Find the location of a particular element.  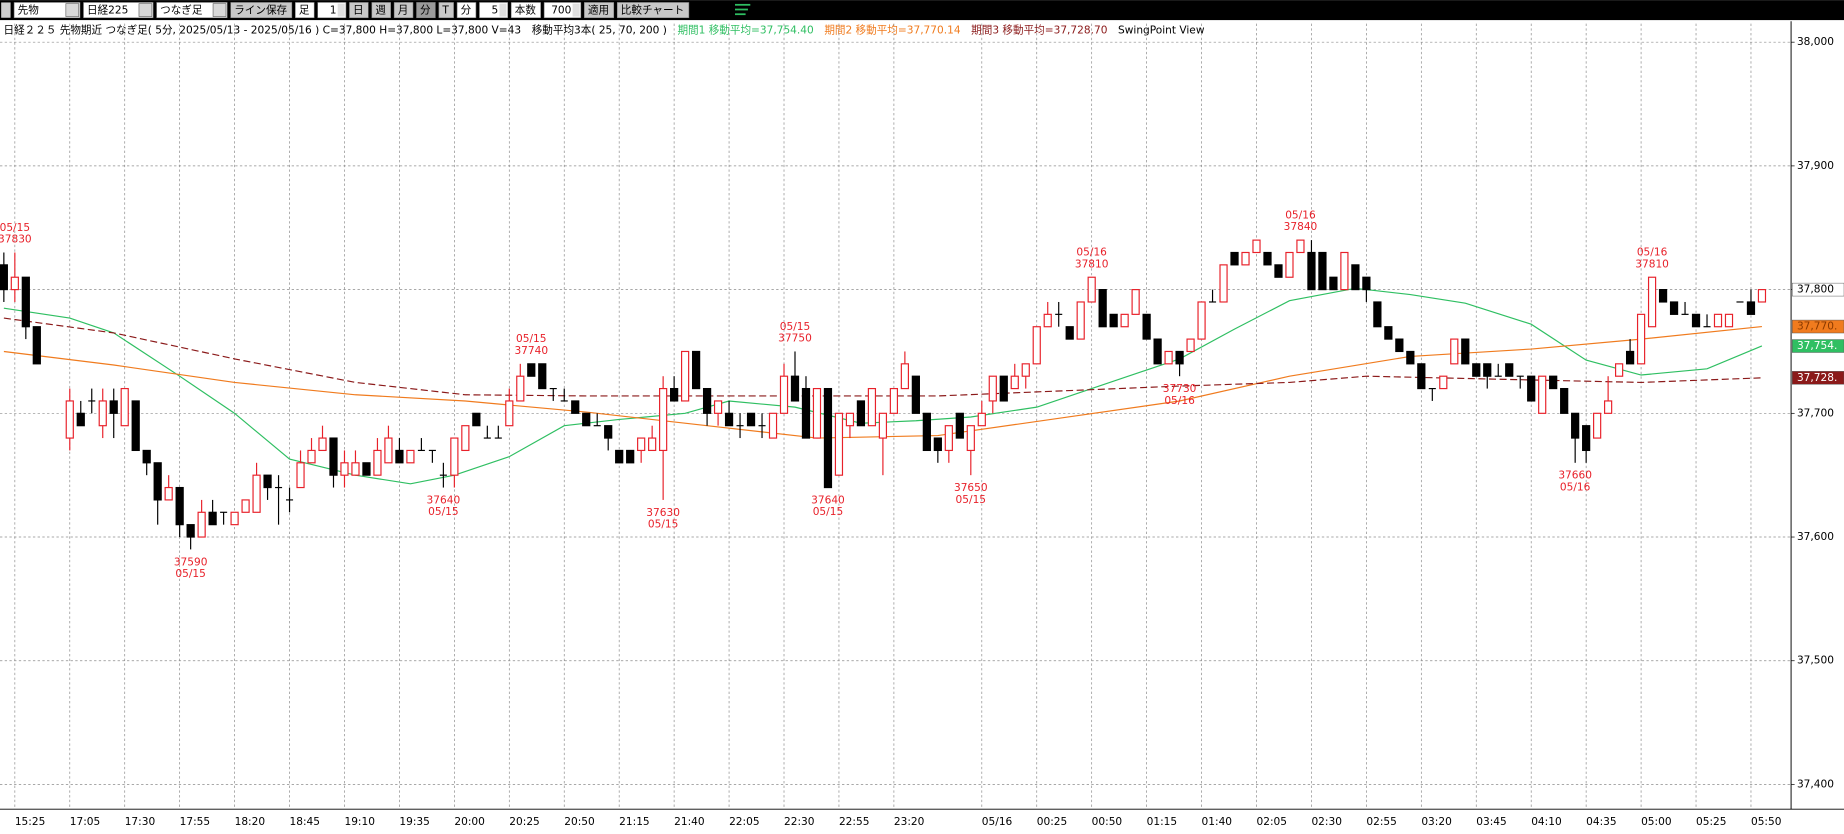

toolbar-text: 週 is located at coordinates (380, 11).